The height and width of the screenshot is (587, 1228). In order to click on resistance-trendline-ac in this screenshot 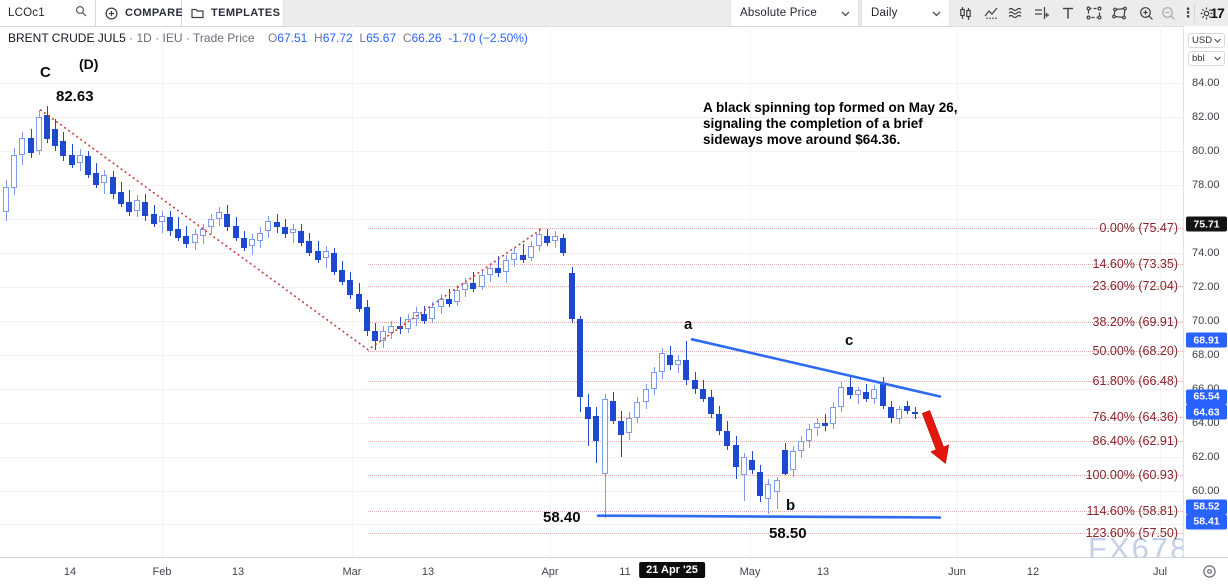, I will do `click(816, 368)`.